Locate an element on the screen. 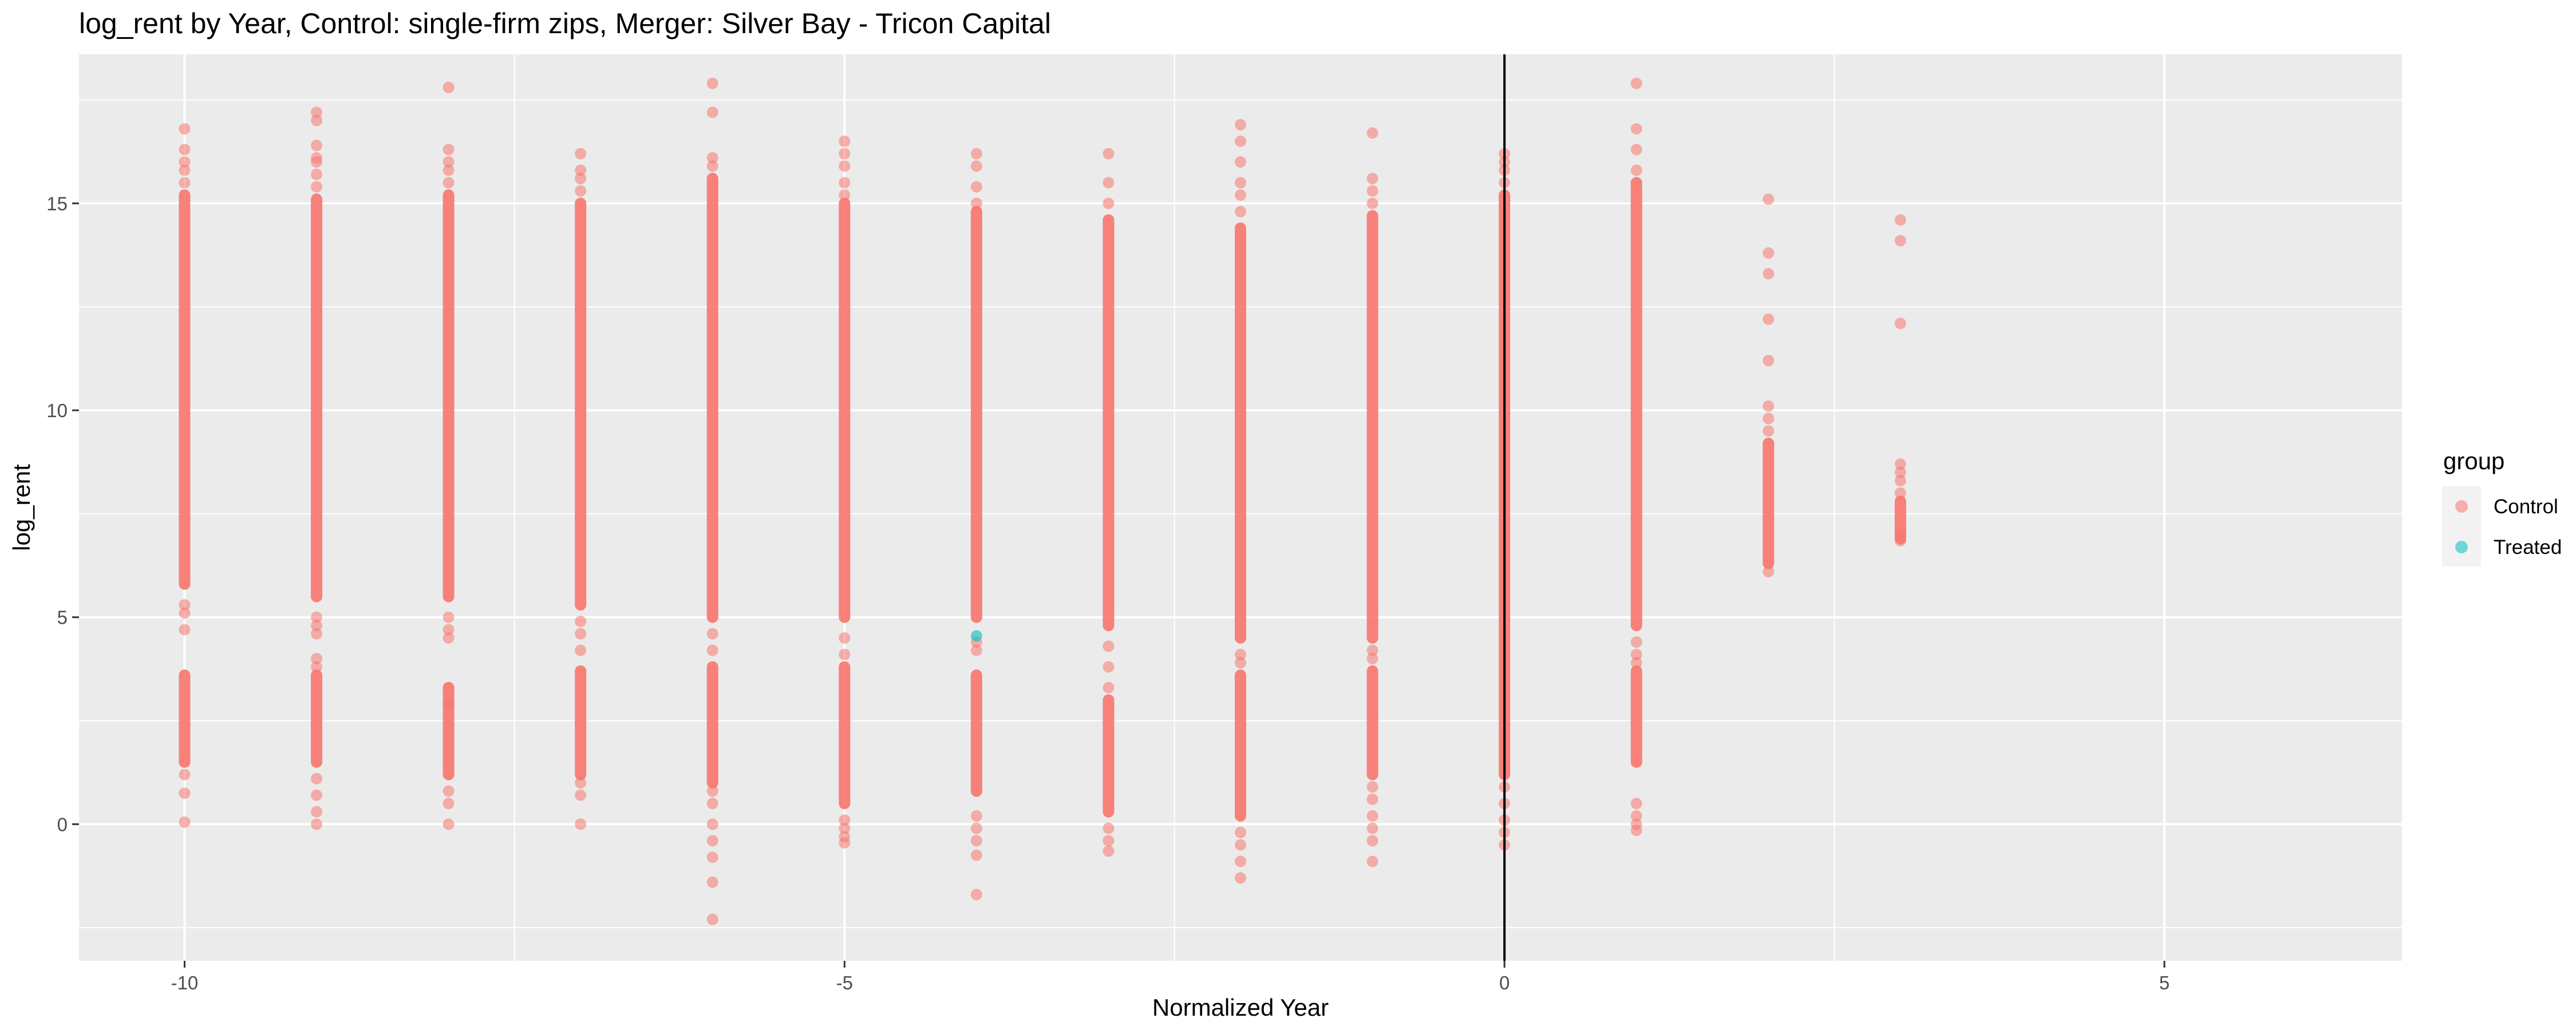 This screenshot has width=2576, height=1030. x-tick-label: 0 is located at coordinates (1504, 982).